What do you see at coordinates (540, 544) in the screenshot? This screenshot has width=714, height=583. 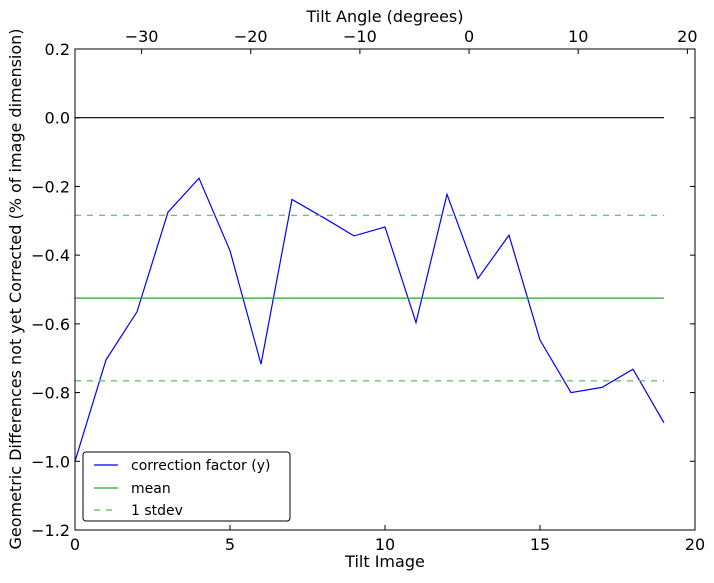 I see `x-tick-label: 15` at bounding box center [540, 544].